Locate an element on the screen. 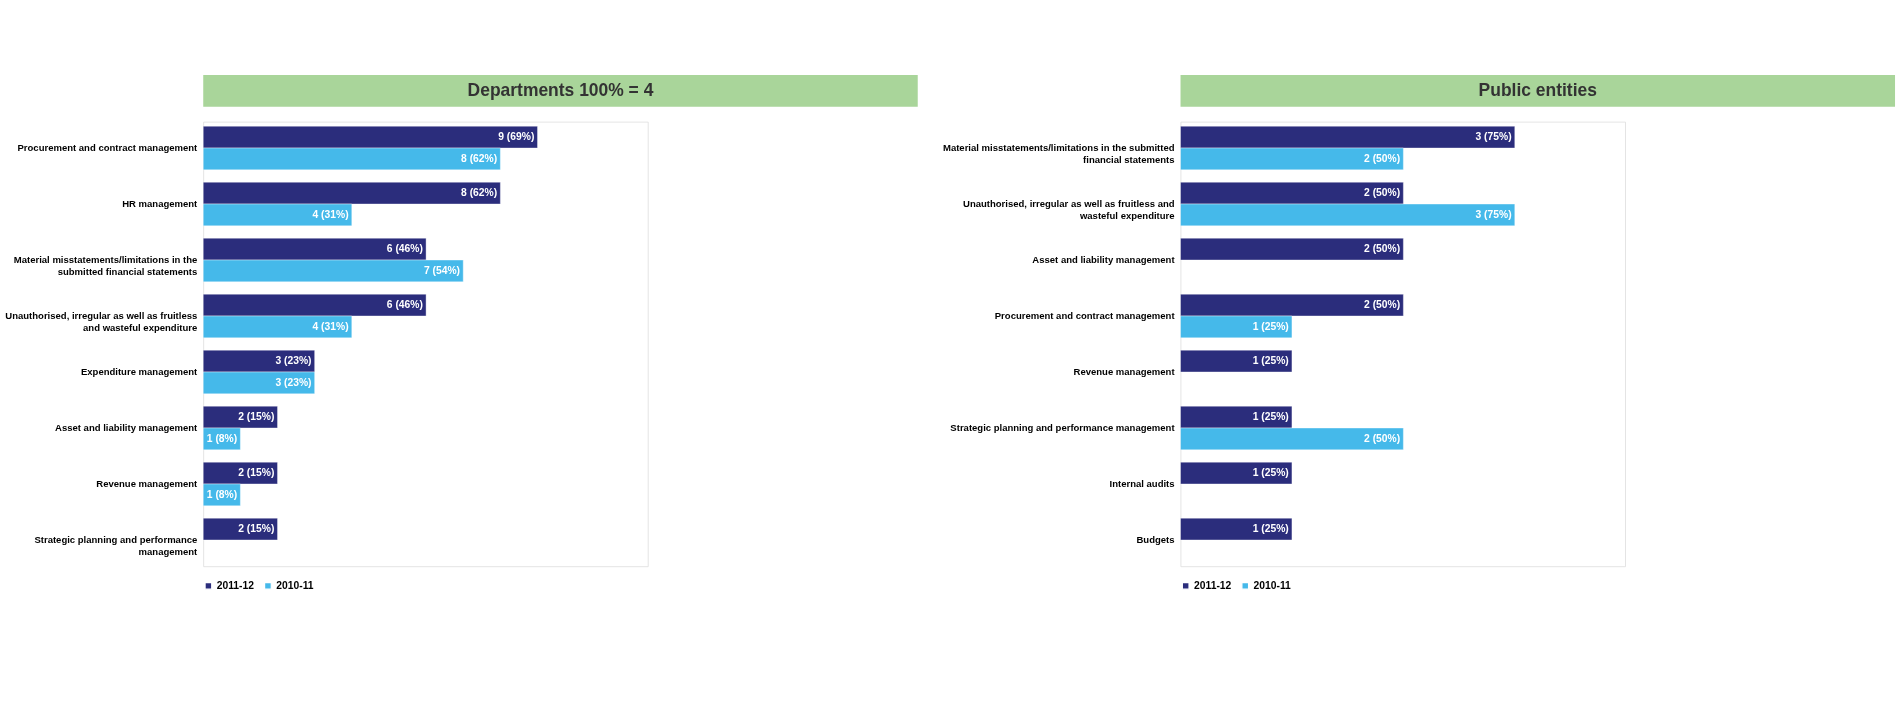 This screenshot has height=709, width=1899. bar is located at coordinates (240, 529).